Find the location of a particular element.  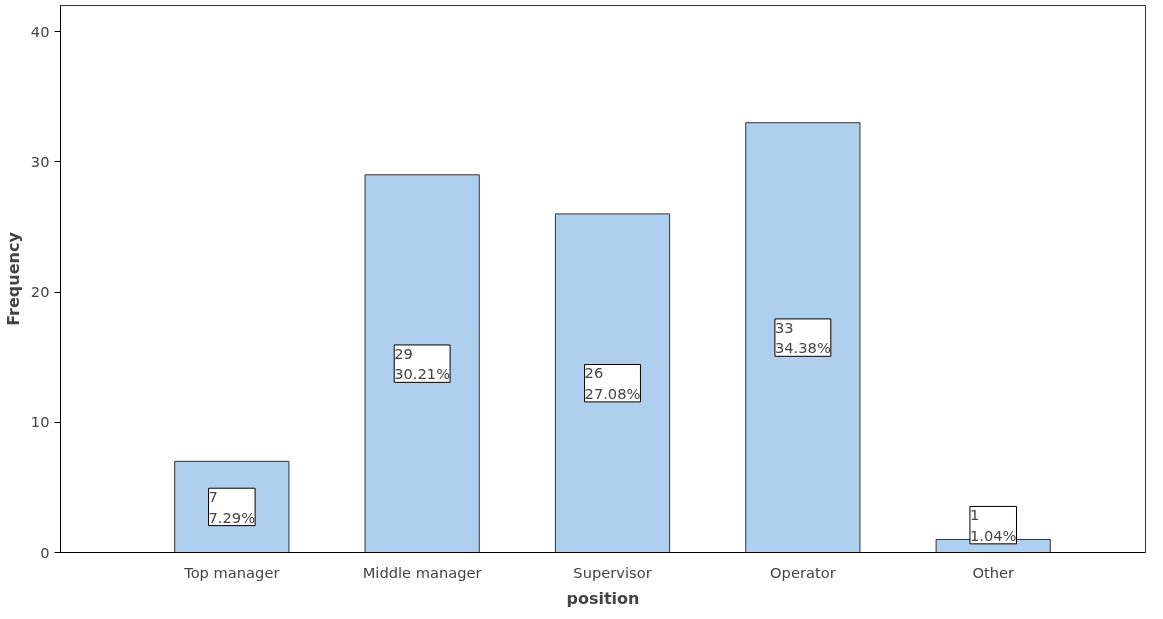

x-tick-label: Supervisor is located at coordinates (613, 572).